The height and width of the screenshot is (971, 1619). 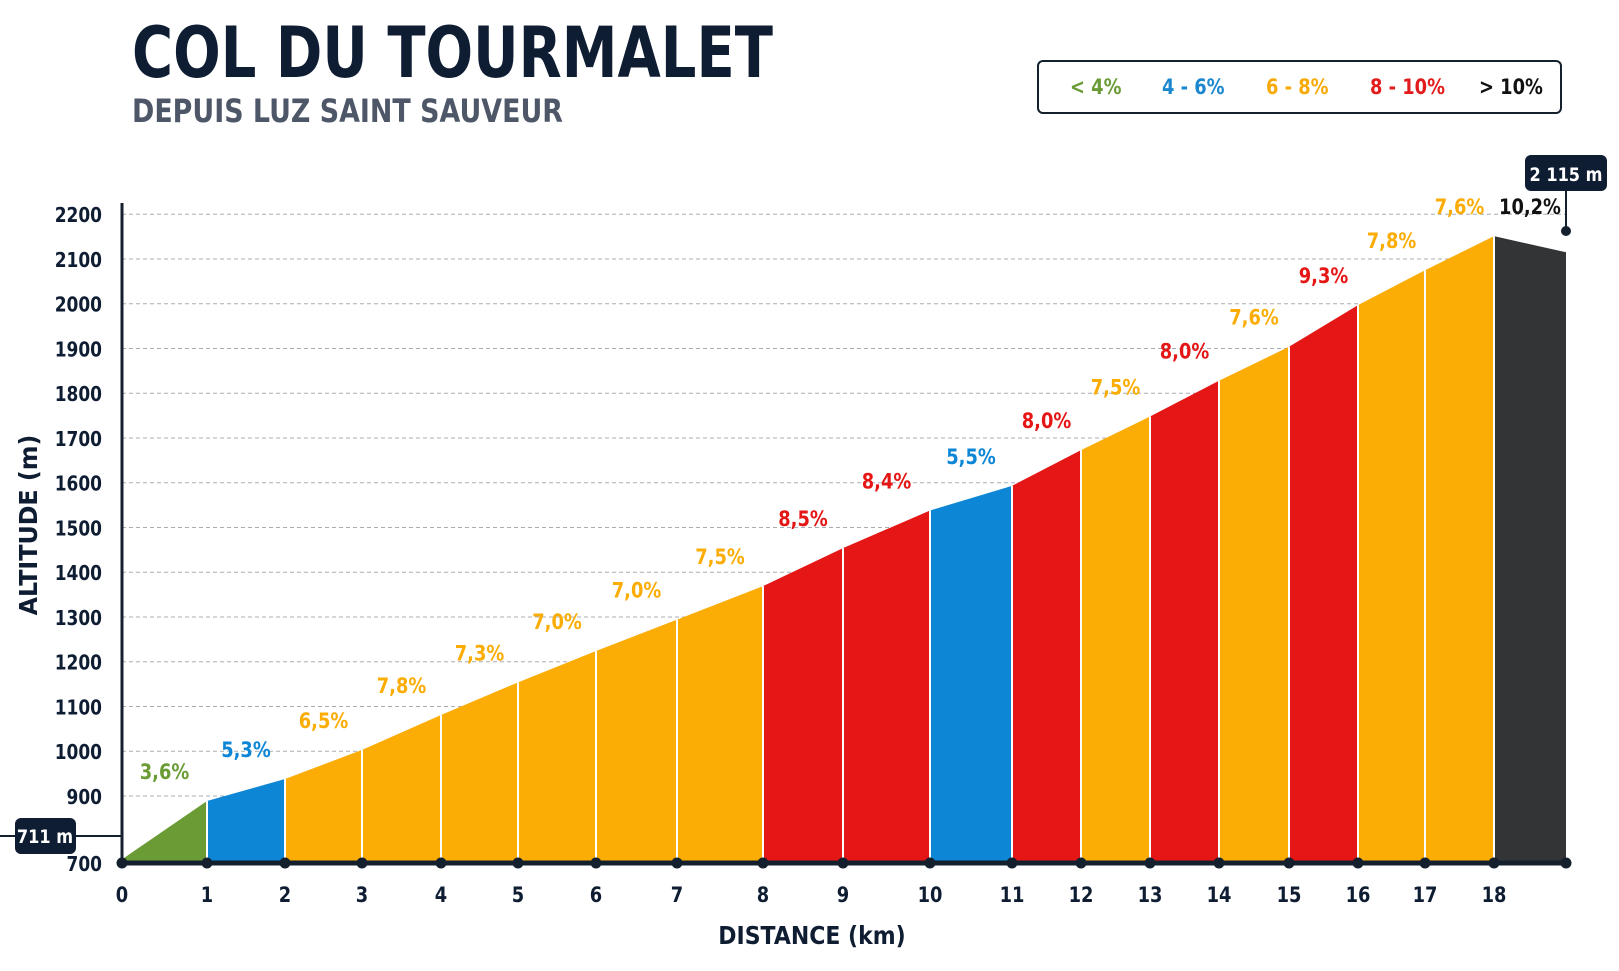 What do you see at coordinates (78, 306) in the screenshot?
I see `y-tick-label: 2000` at bounding box center [78, 306].